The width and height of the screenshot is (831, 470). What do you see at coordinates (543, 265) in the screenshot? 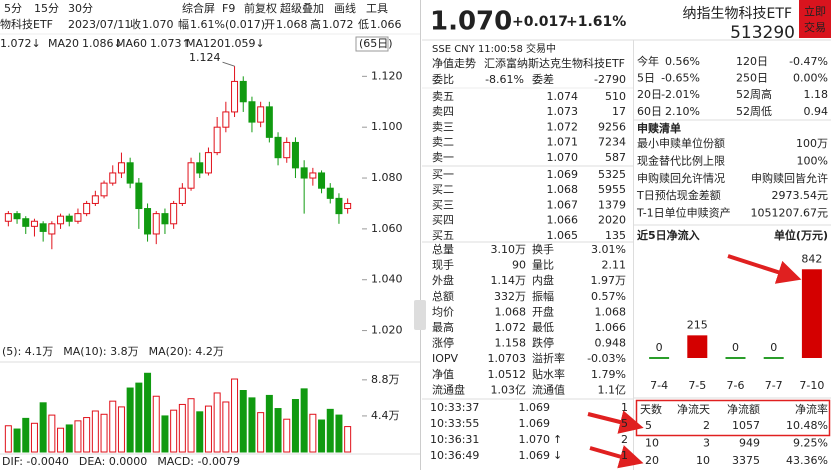
I see `stat-label: 量比` at bounding box center [543, 265].